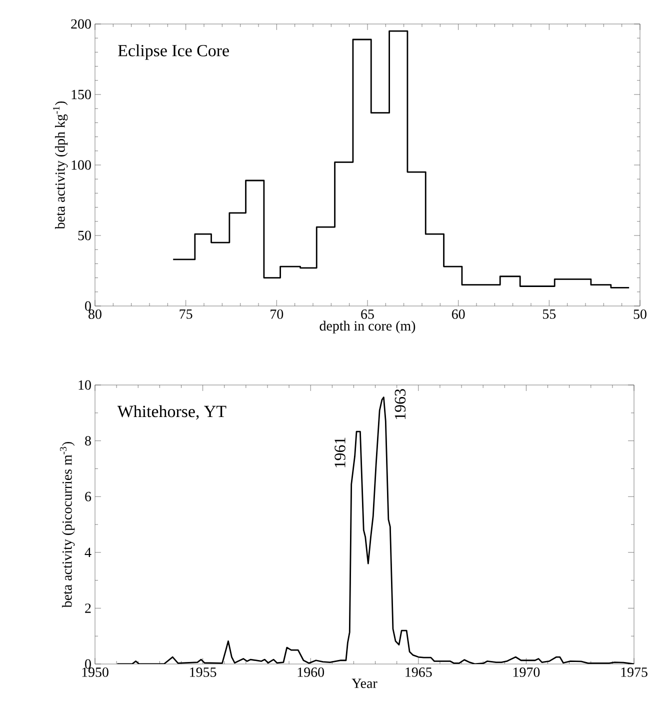 The width and height of the screenshot is (653, 716). I want to click on y-tick-label: 10, so click(84, 385).